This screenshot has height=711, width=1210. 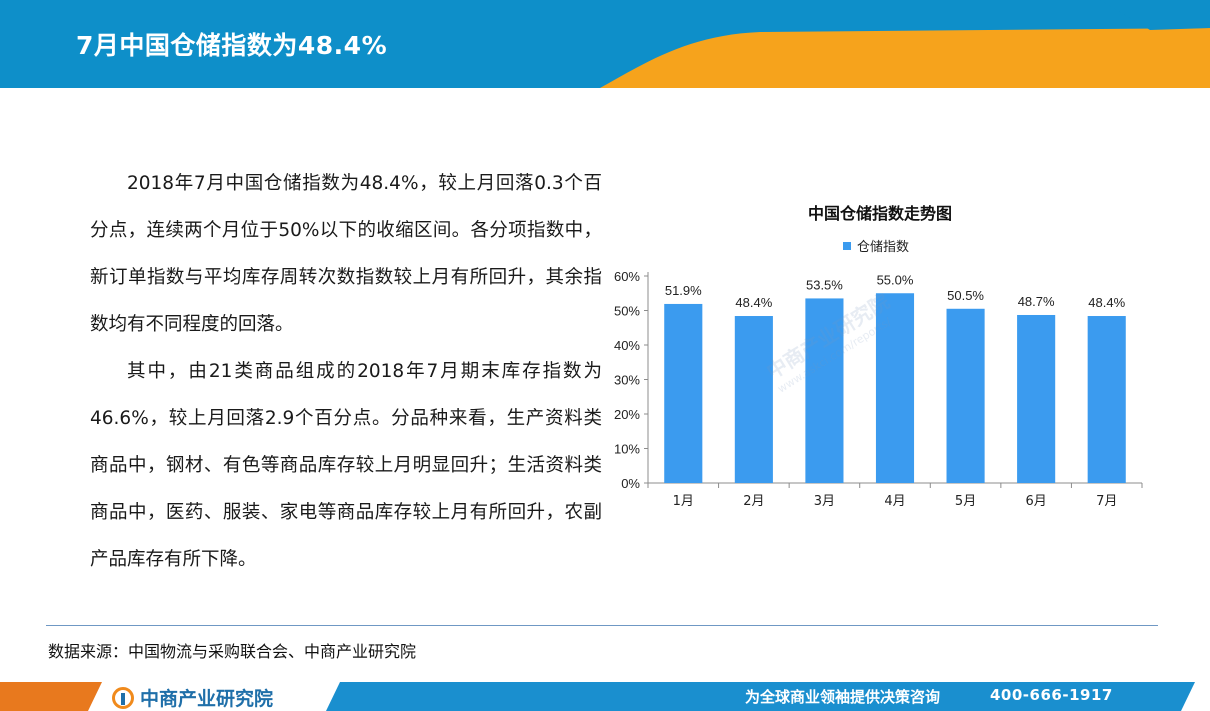 I want to click on data-label: 51.9%, so click(x=683, y=290).